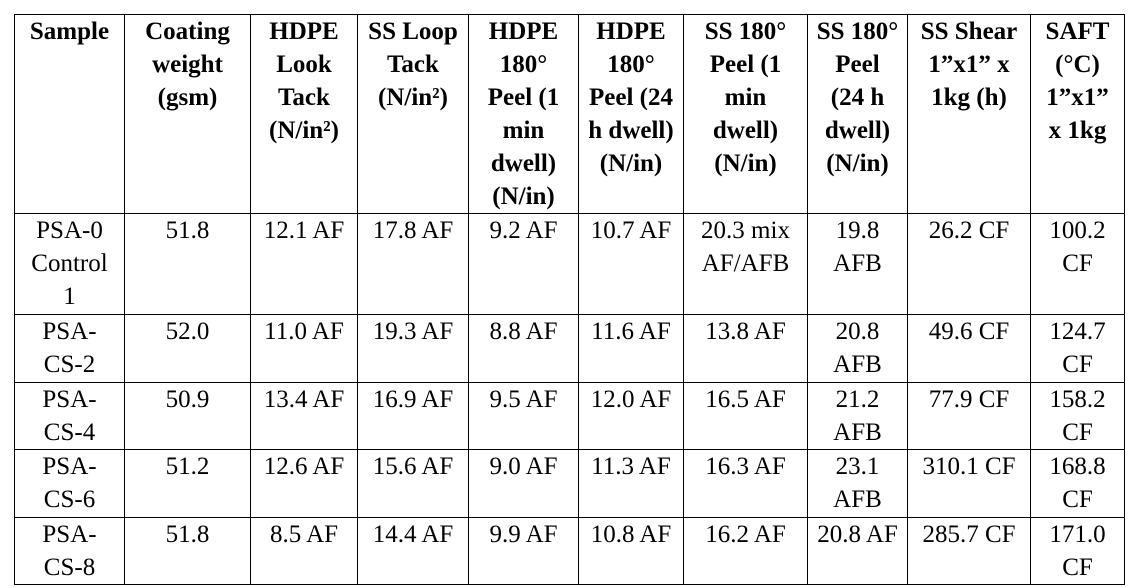  What do you see at coordinates (523, 264) in the screenshot?
I see `table-cell: 9.2 AF` at bounding box center [523, 264].